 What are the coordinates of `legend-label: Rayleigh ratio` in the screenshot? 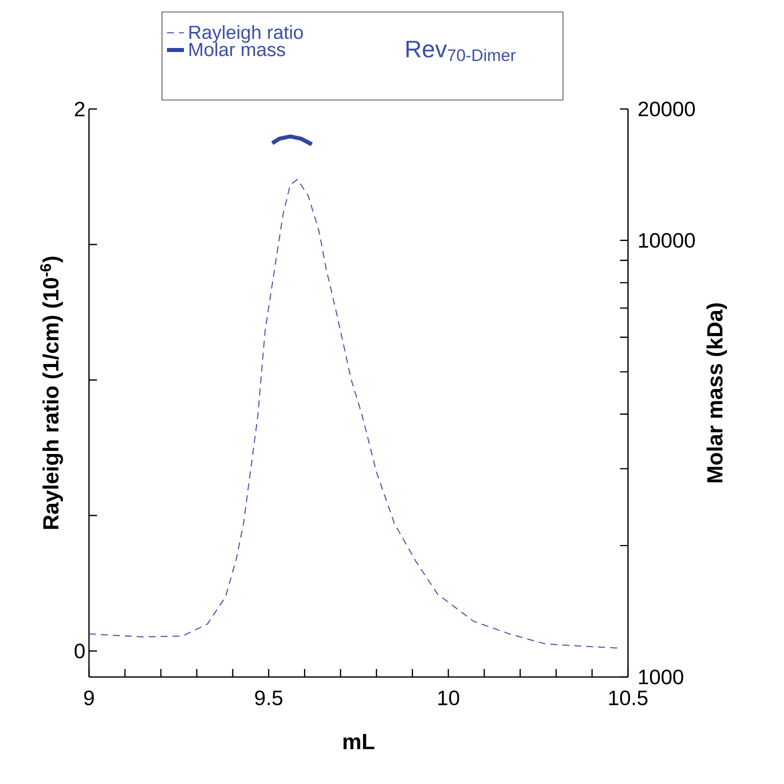 It's located at (246, 34).